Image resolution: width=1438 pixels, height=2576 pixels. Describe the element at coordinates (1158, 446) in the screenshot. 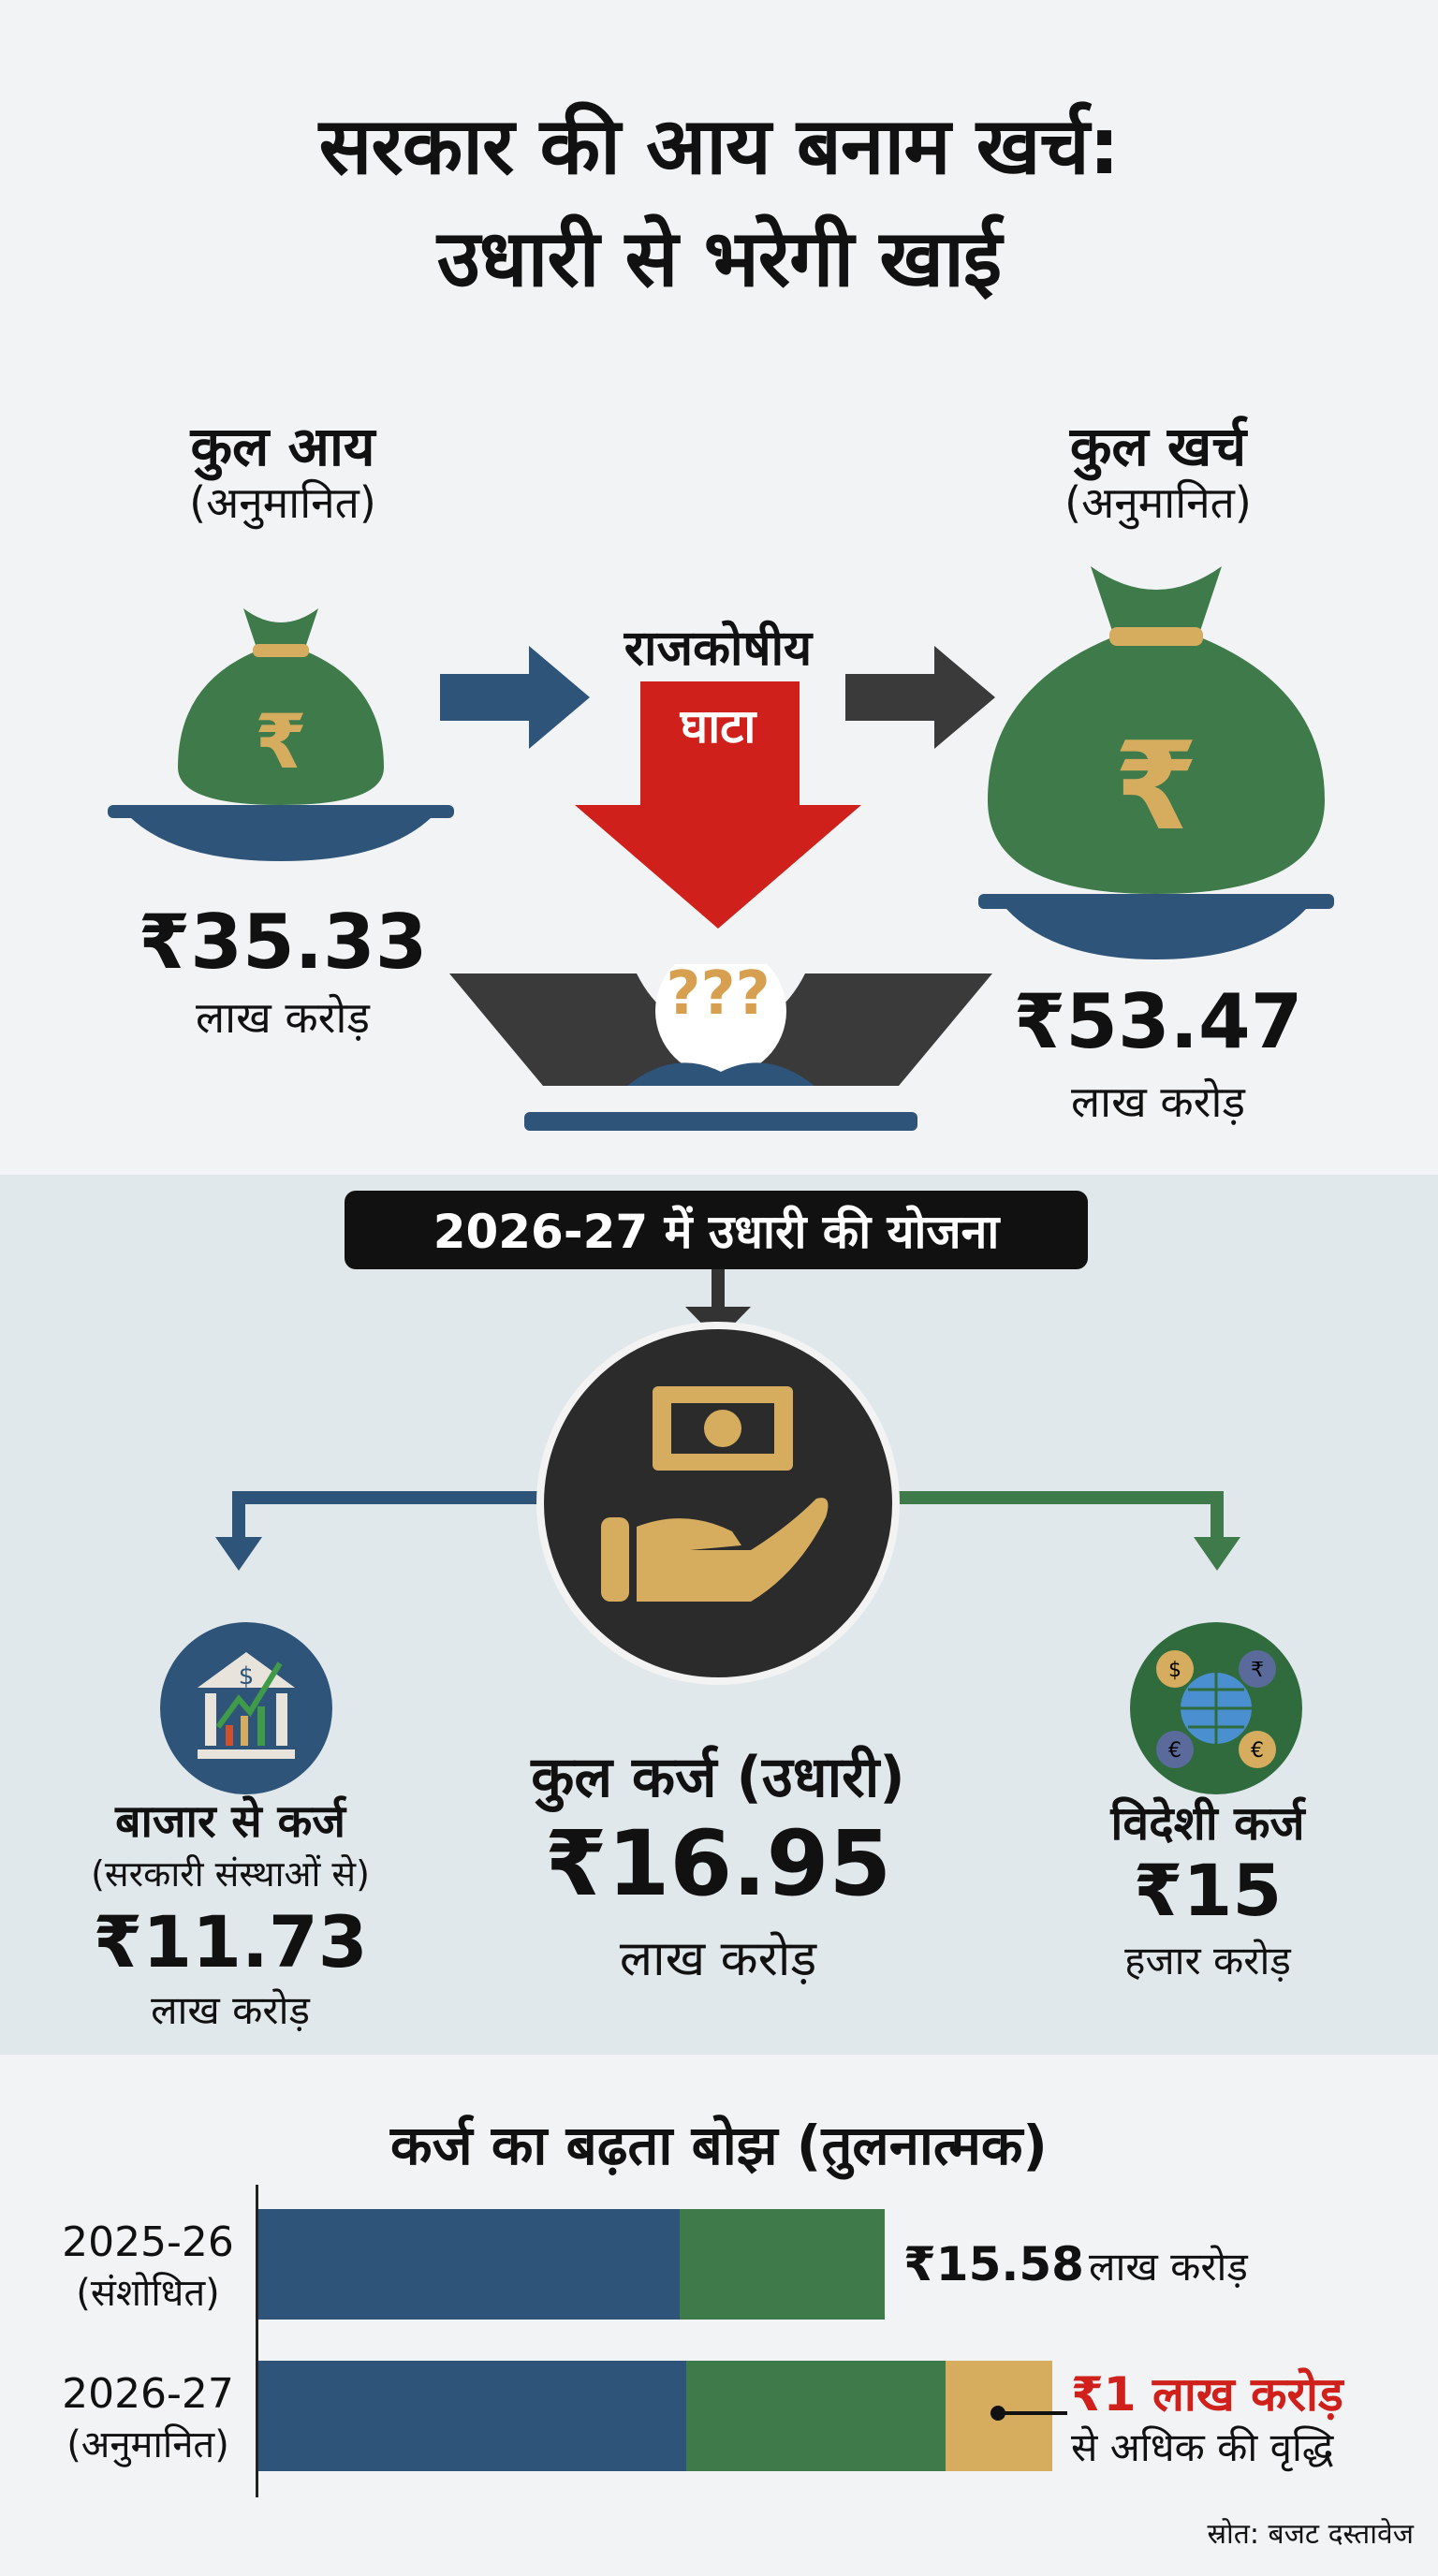

I see `expense-label: कुल खर्च` at that location.